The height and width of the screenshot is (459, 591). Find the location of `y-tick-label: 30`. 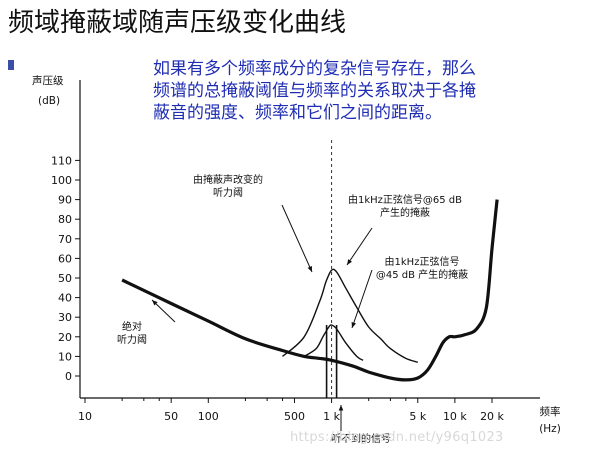

y-tick-label: 30 is located at coordinates (65, 317).